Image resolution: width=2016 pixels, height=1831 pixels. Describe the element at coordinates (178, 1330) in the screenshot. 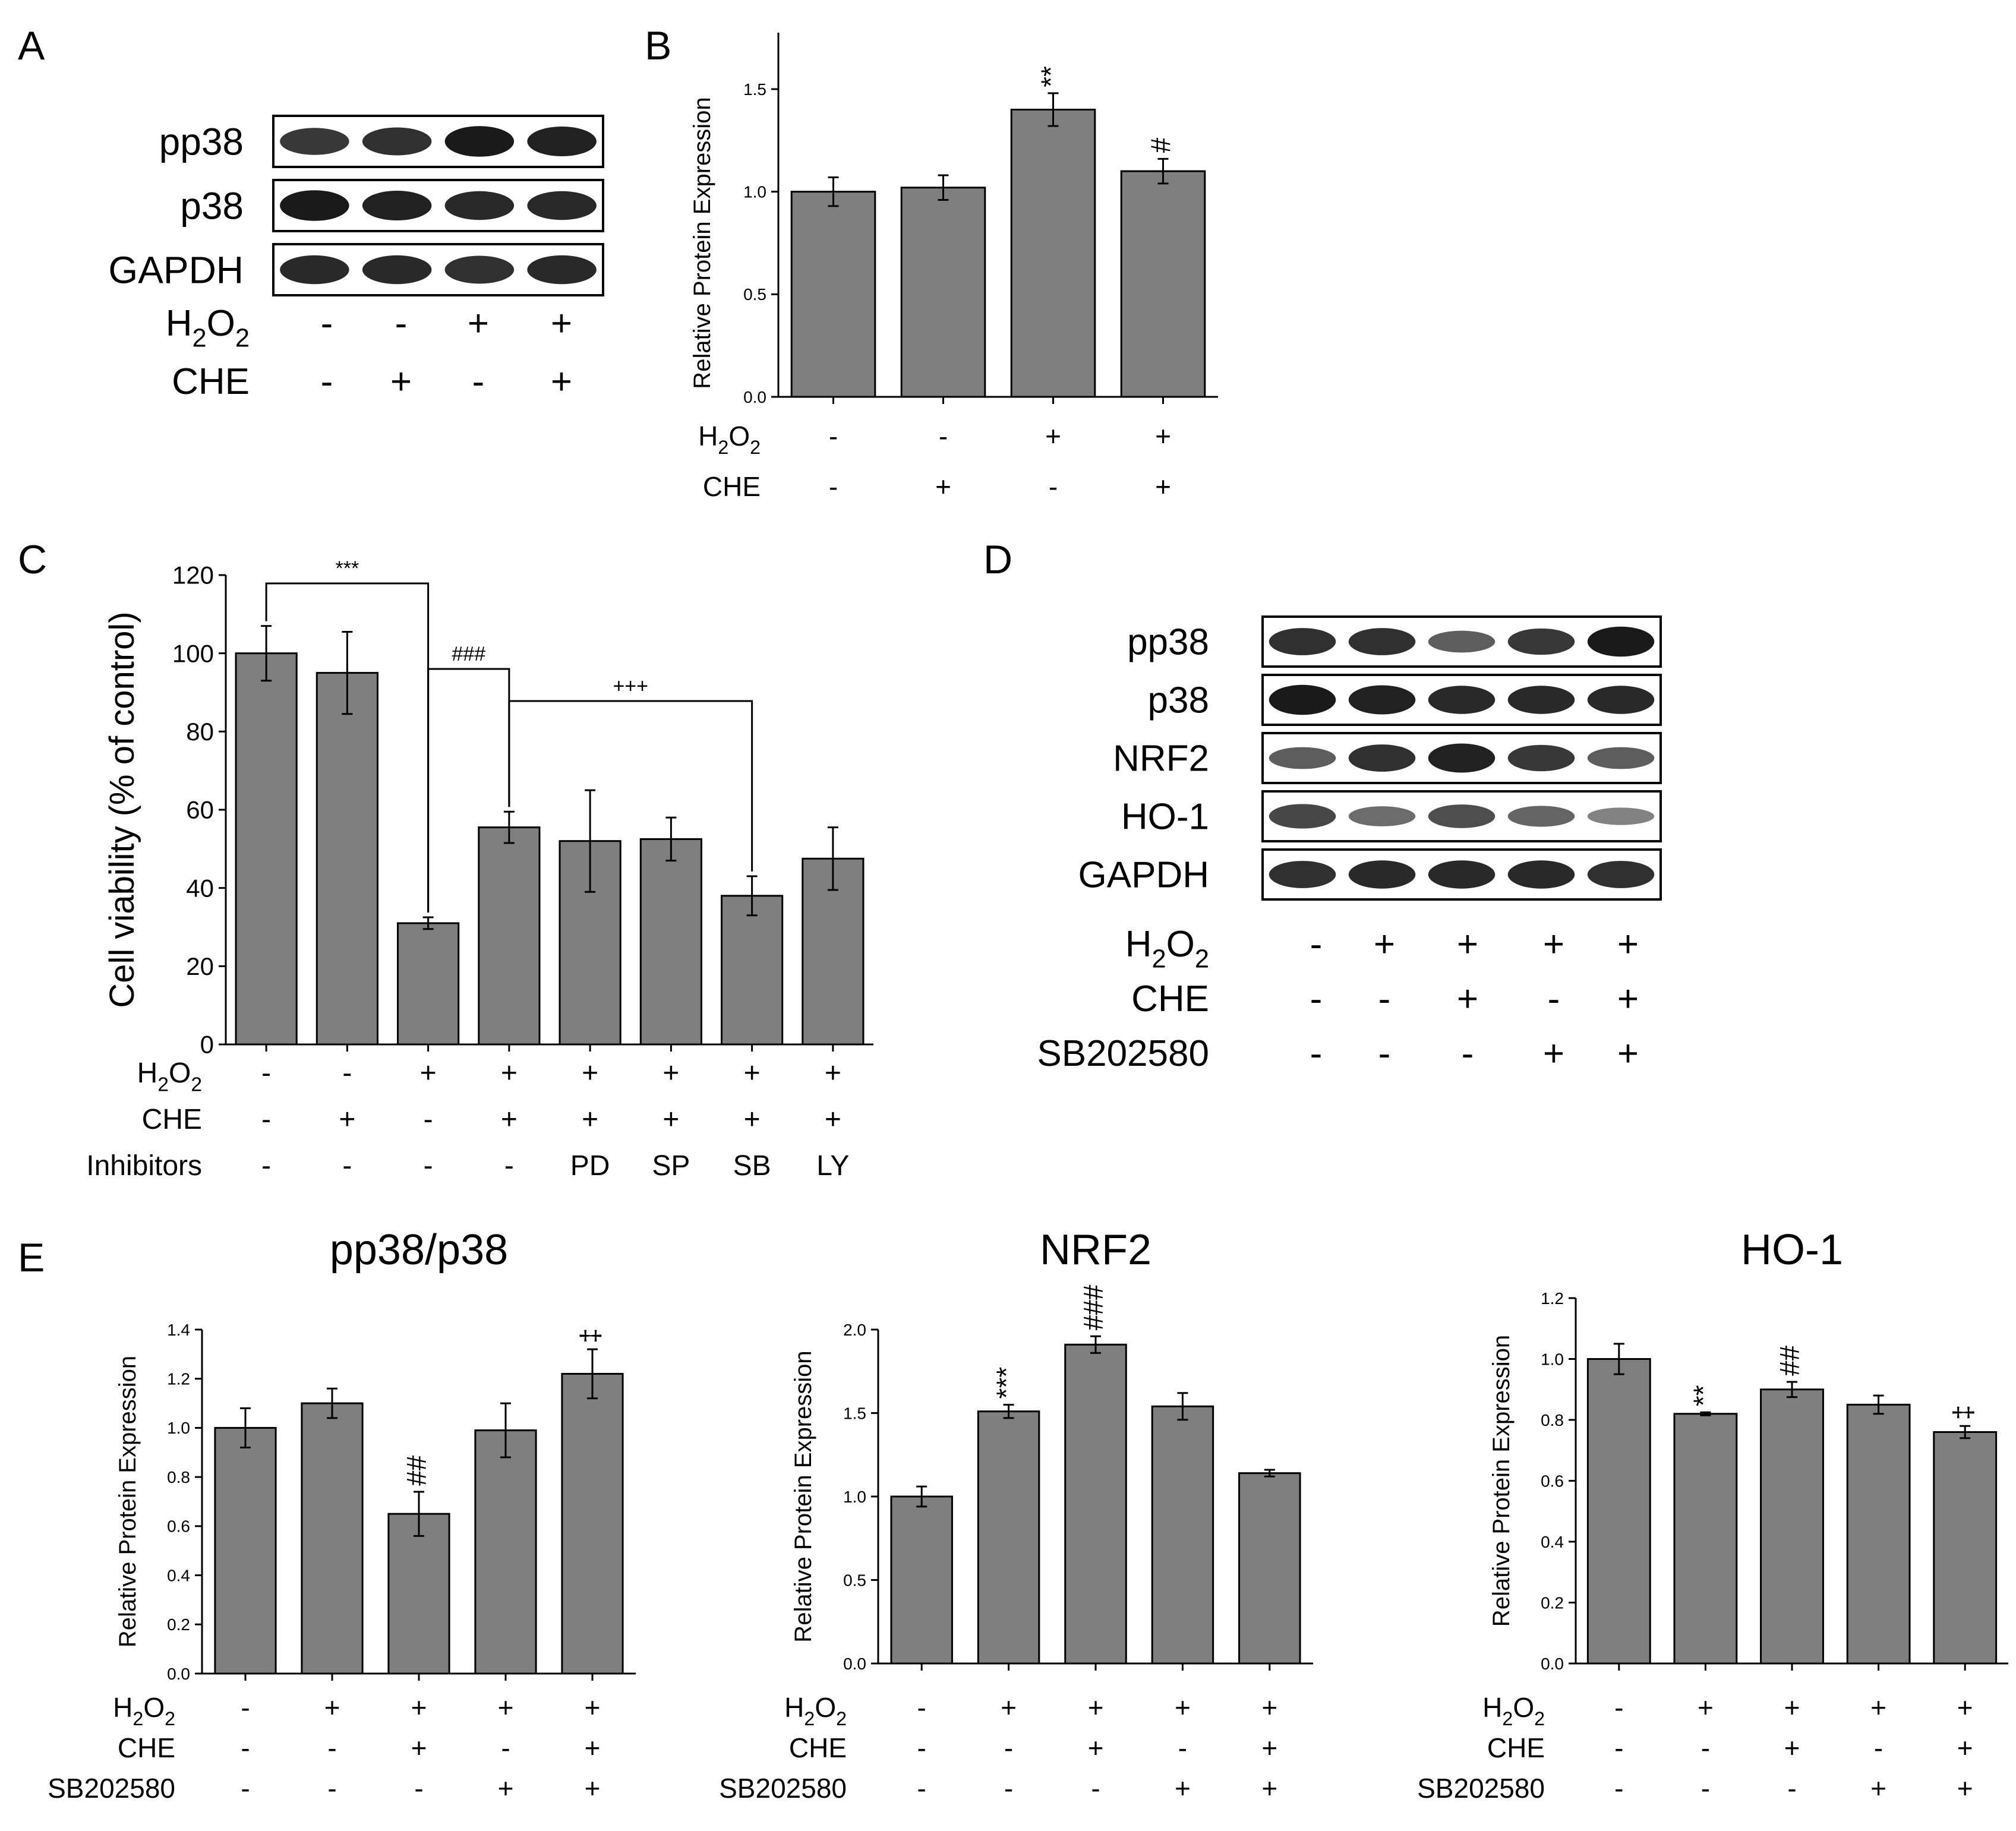

I see `y-tick-label: 1.4` at that location.